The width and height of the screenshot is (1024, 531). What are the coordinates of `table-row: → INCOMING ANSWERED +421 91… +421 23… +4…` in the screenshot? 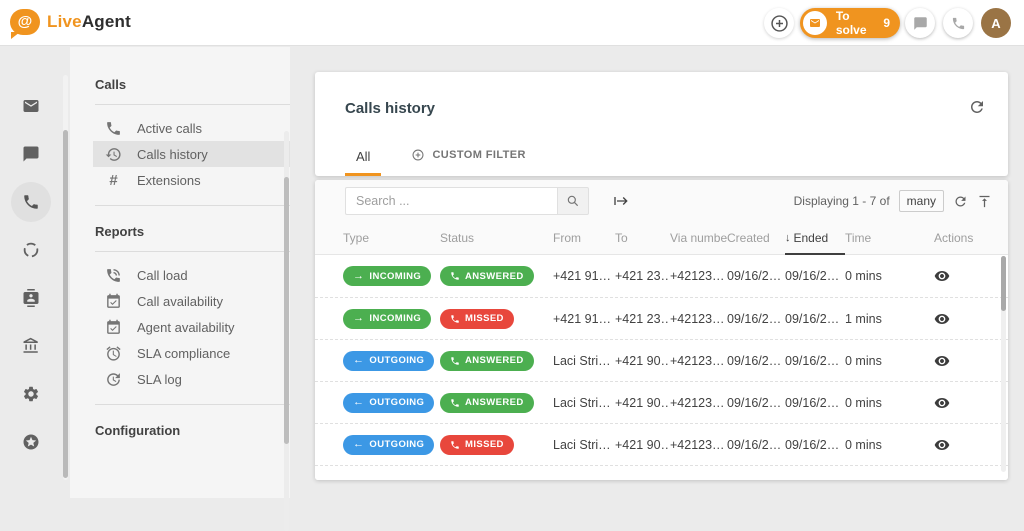 It's located at (661, 276).